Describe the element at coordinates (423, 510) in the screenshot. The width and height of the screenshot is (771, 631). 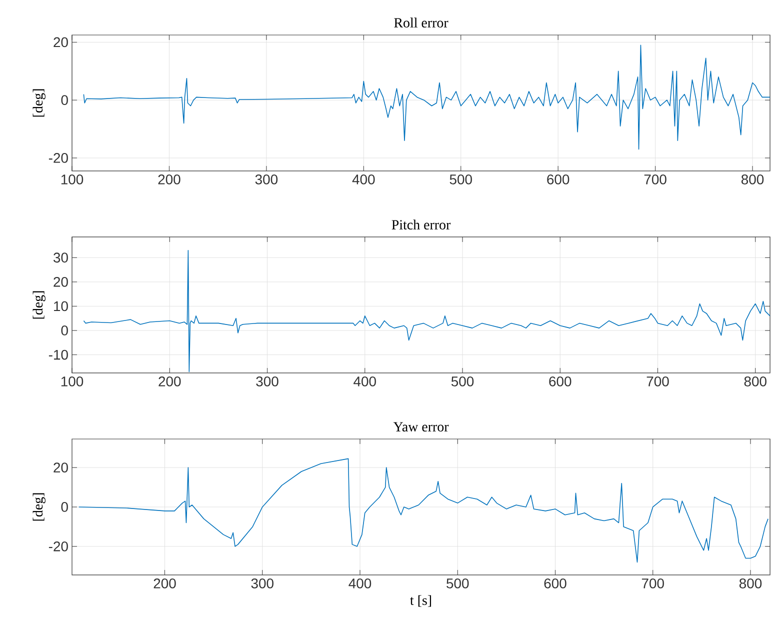
I see `line-series` at that location.